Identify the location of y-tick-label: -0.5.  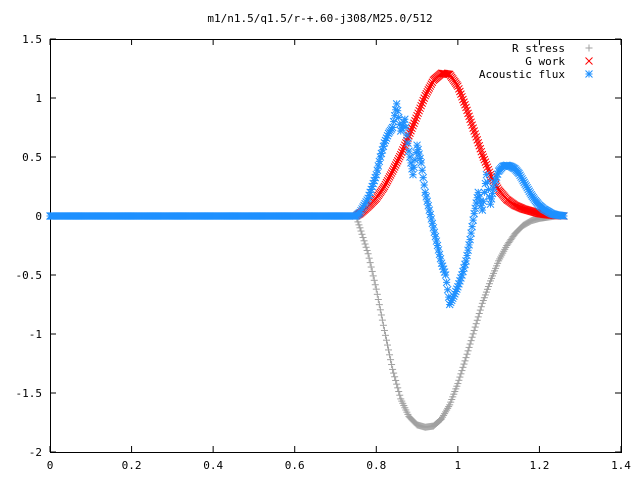
(29, 275).